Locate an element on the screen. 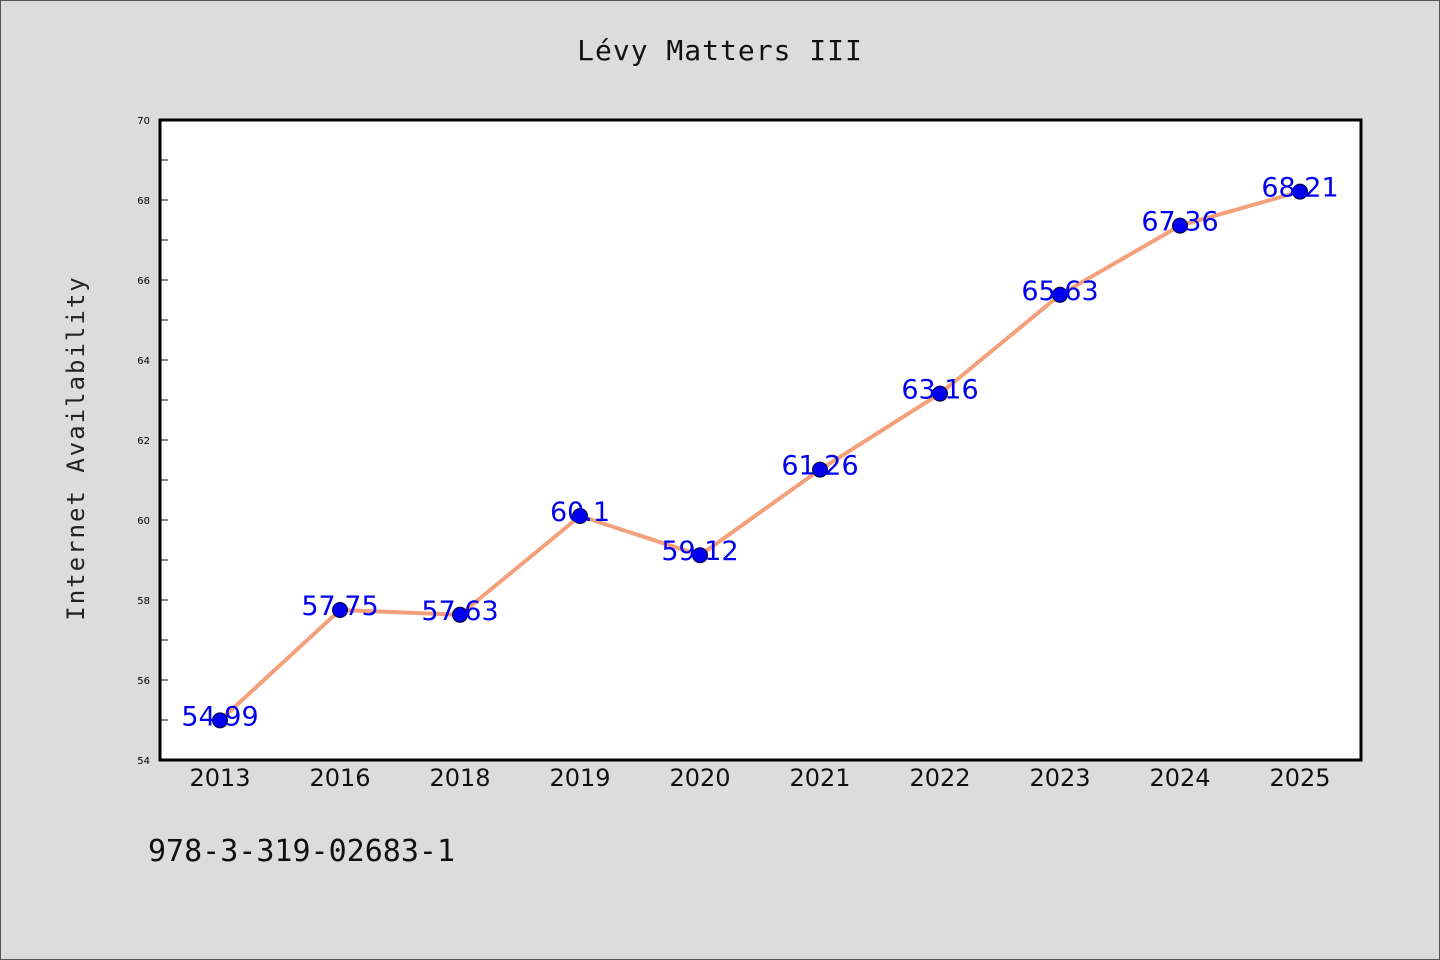 The height and width of the screenshot is (960, 1440). data-label: 68.21 is located at coordinates (1299, 188).